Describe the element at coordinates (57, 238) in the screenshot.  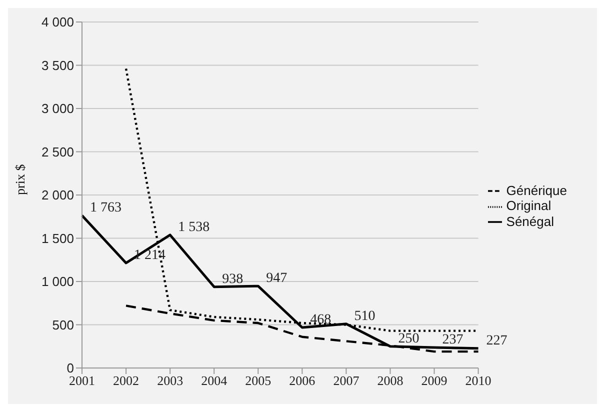
I see `y-tick-label: 1 500` at that location.